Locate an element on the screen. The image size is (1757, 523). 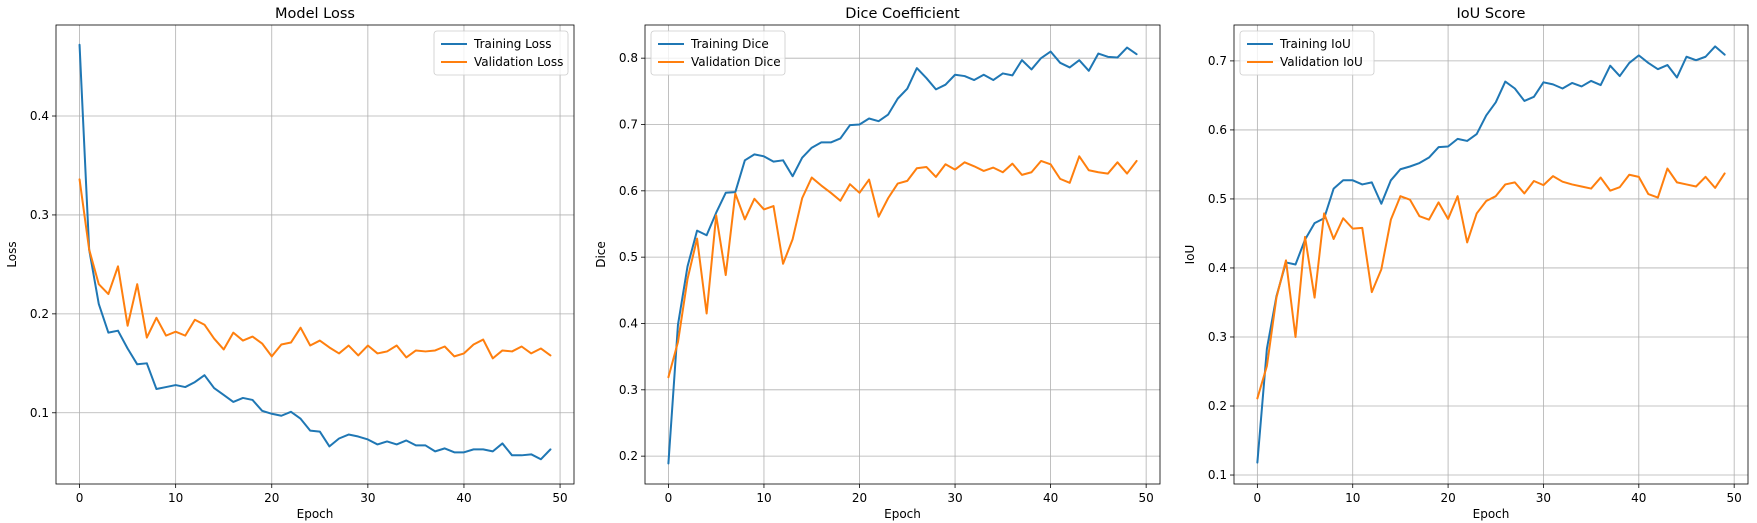
y-axis-label: Dice is located at coordinates (601, 254).